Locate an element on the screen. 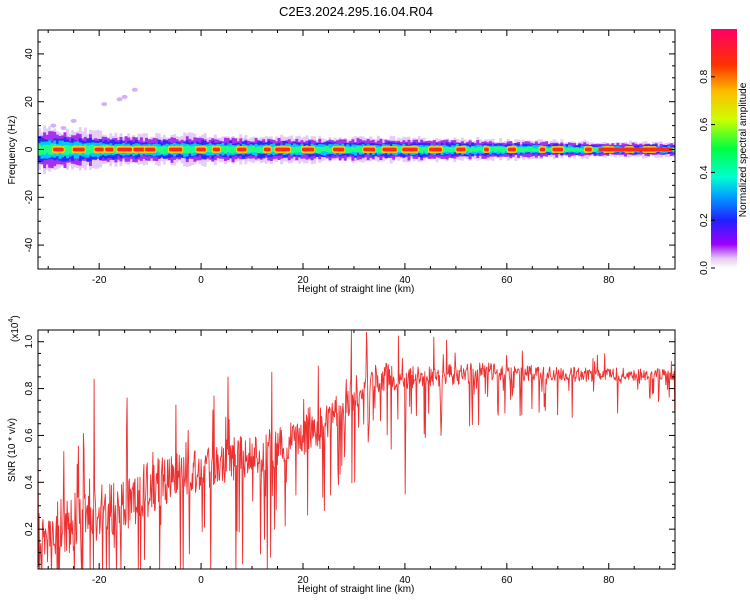 The height and width of the screenshot is (600, 750). spectrogram-x-tick-label: 20 is located at coordinates (303, 280).